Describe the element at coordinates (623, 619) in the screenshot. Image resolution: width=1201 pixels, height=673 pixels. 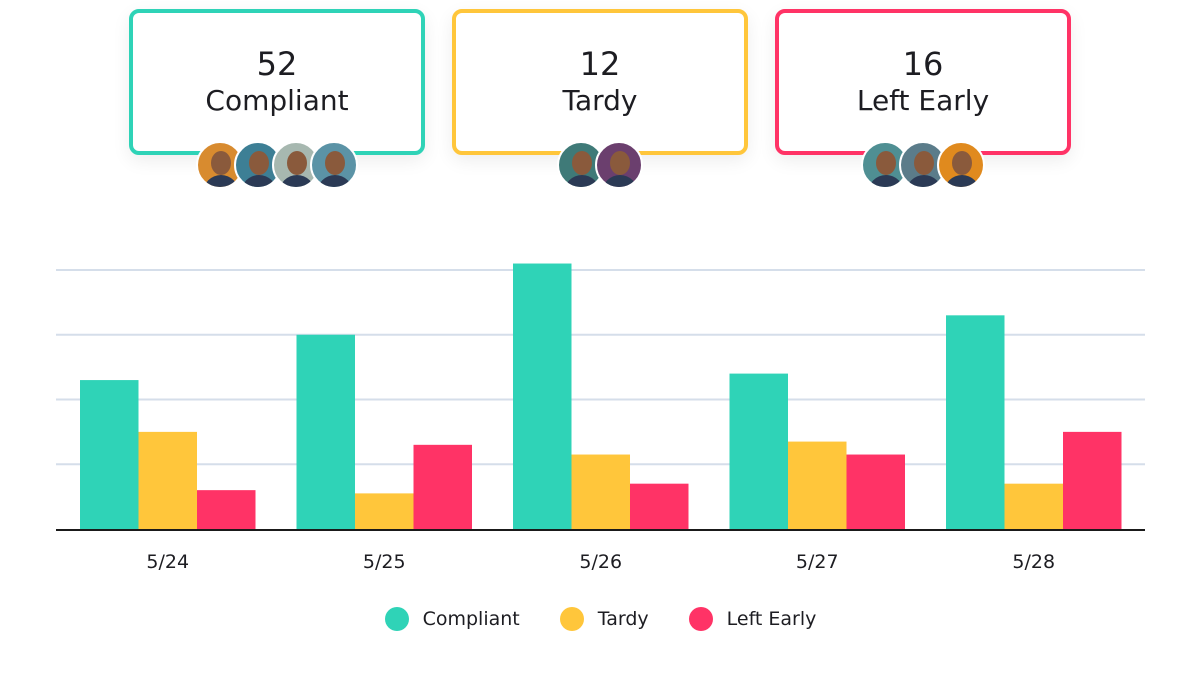
I see `legend-label: Tardy` at that location.